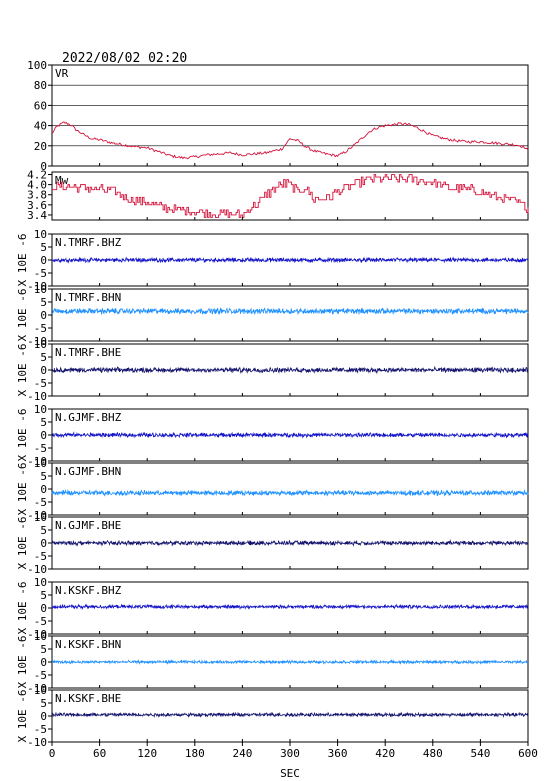 This screenshot has height=781, width=554. I want to click on panel-label: N.KSKF.BHE, so click(88, 698).